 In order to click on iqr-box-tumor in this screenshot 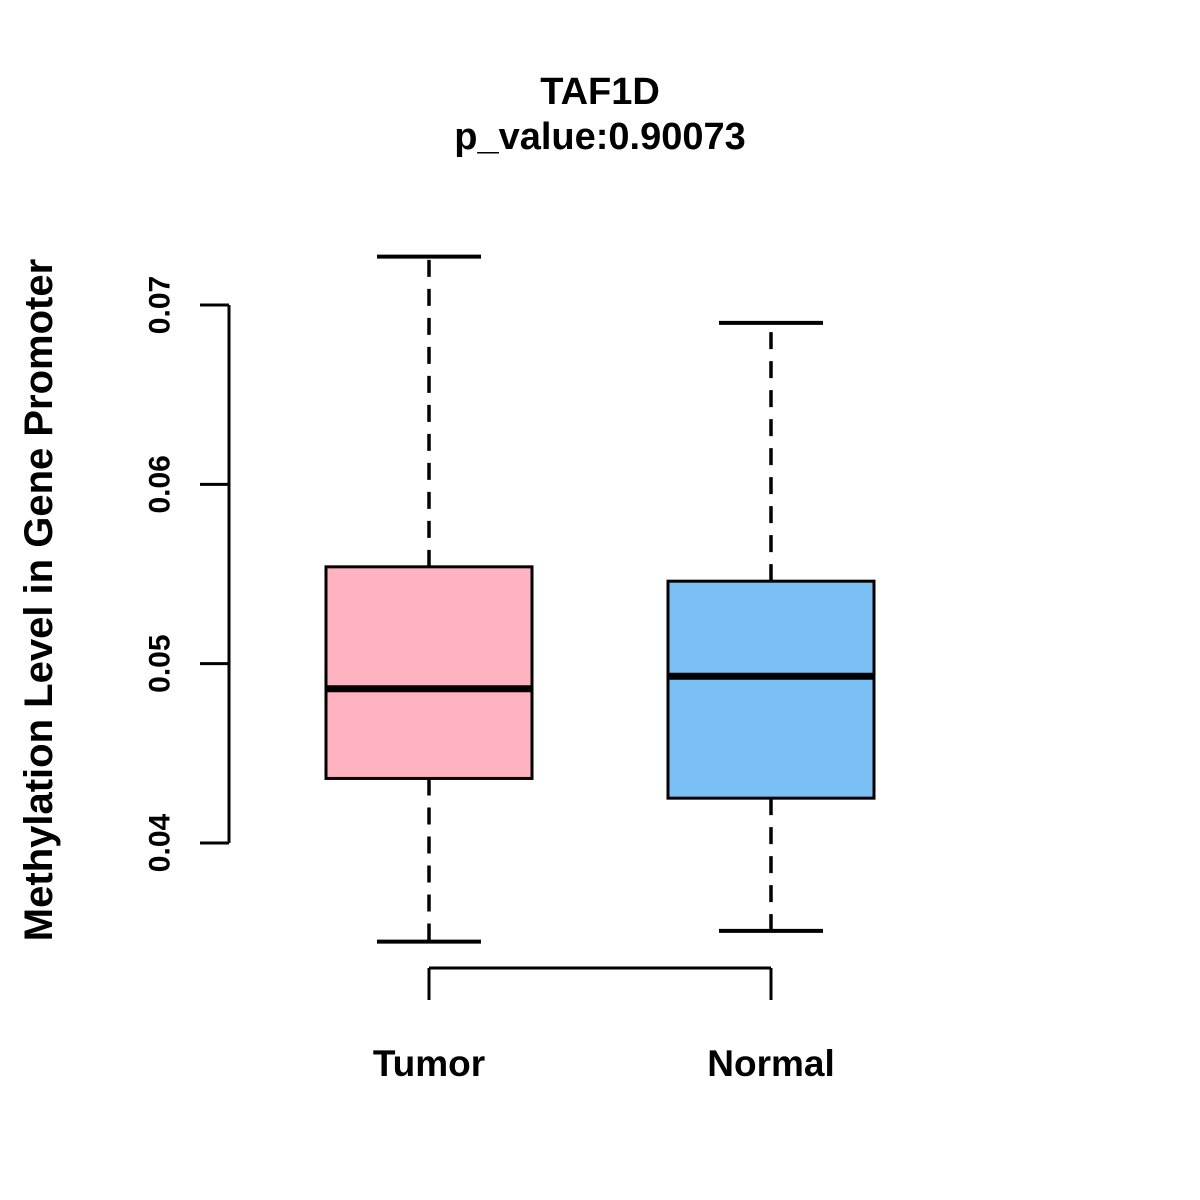, I will do `click(429, 672)`.